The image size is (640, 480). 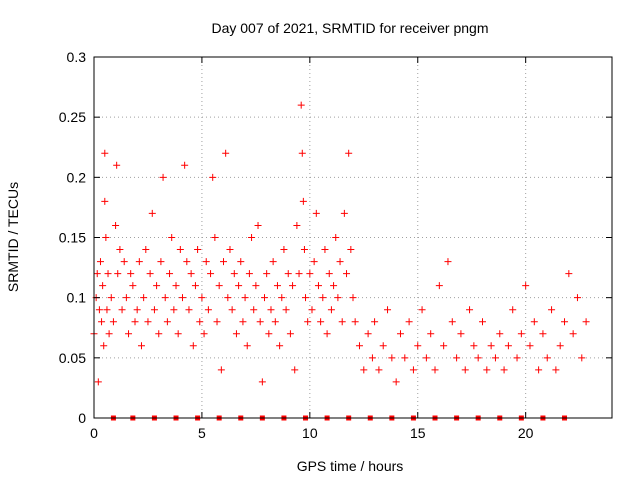 What do you see at coordinates (77, 298) in the screenshot?
I see `y-tick-label: 0.1` at bounding box center [77, 298].